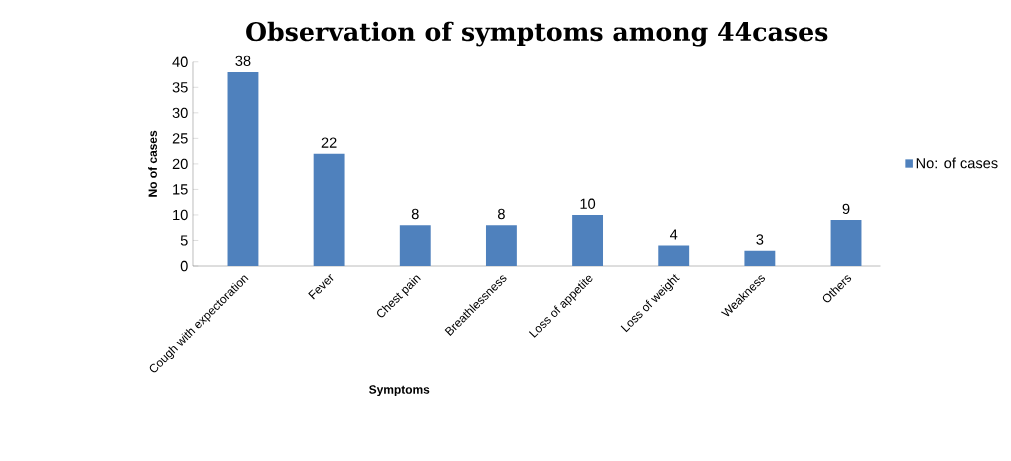  I want to click on y-tick-label: 20, so click(180, 163).